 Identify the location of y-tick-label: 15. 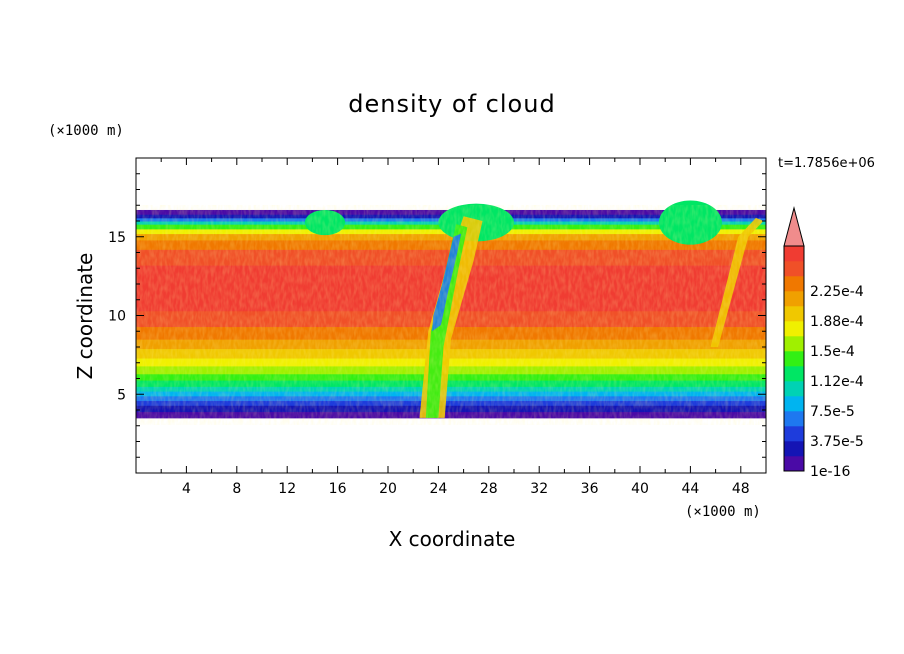
(117, 238).